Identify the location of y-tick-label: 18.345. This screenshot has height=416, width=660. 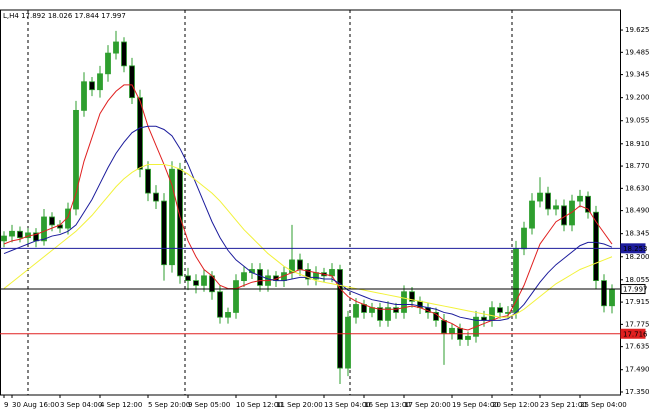
(637, 234).